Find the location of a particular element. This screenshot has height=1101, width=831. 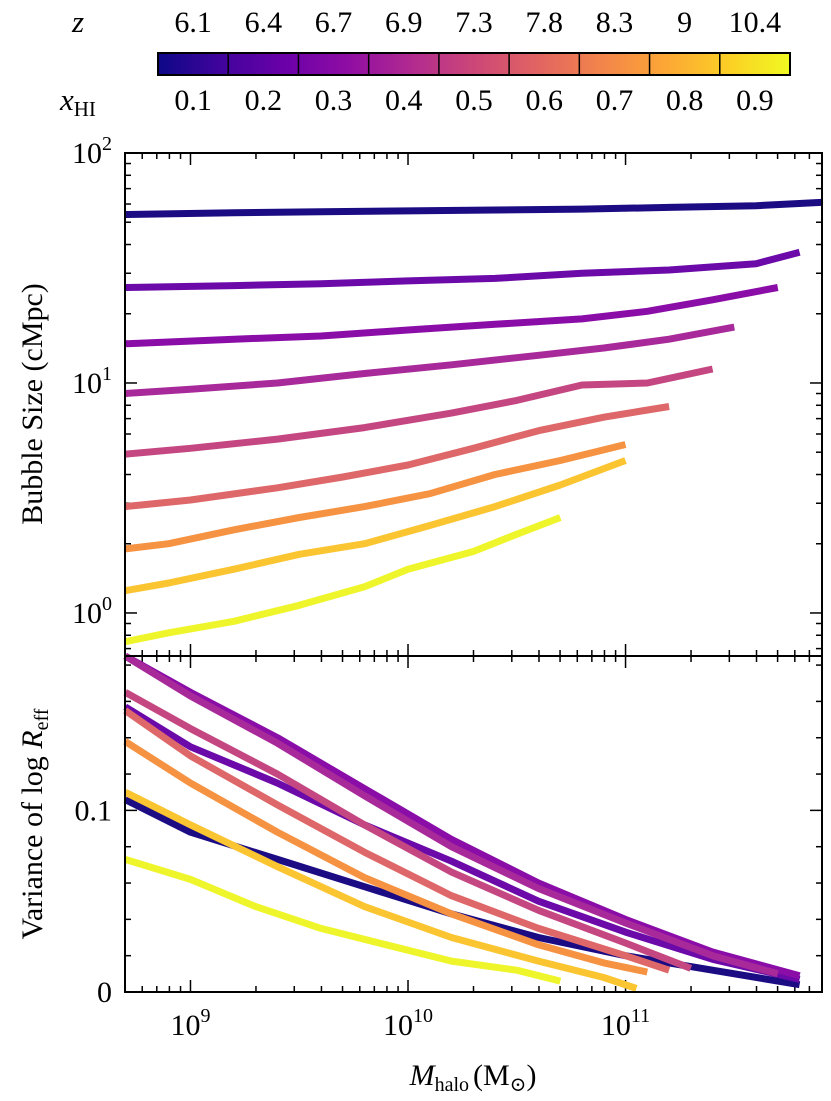

colorbar-xhi-tick-label: 0.8 is located at coordinates (685, 100).